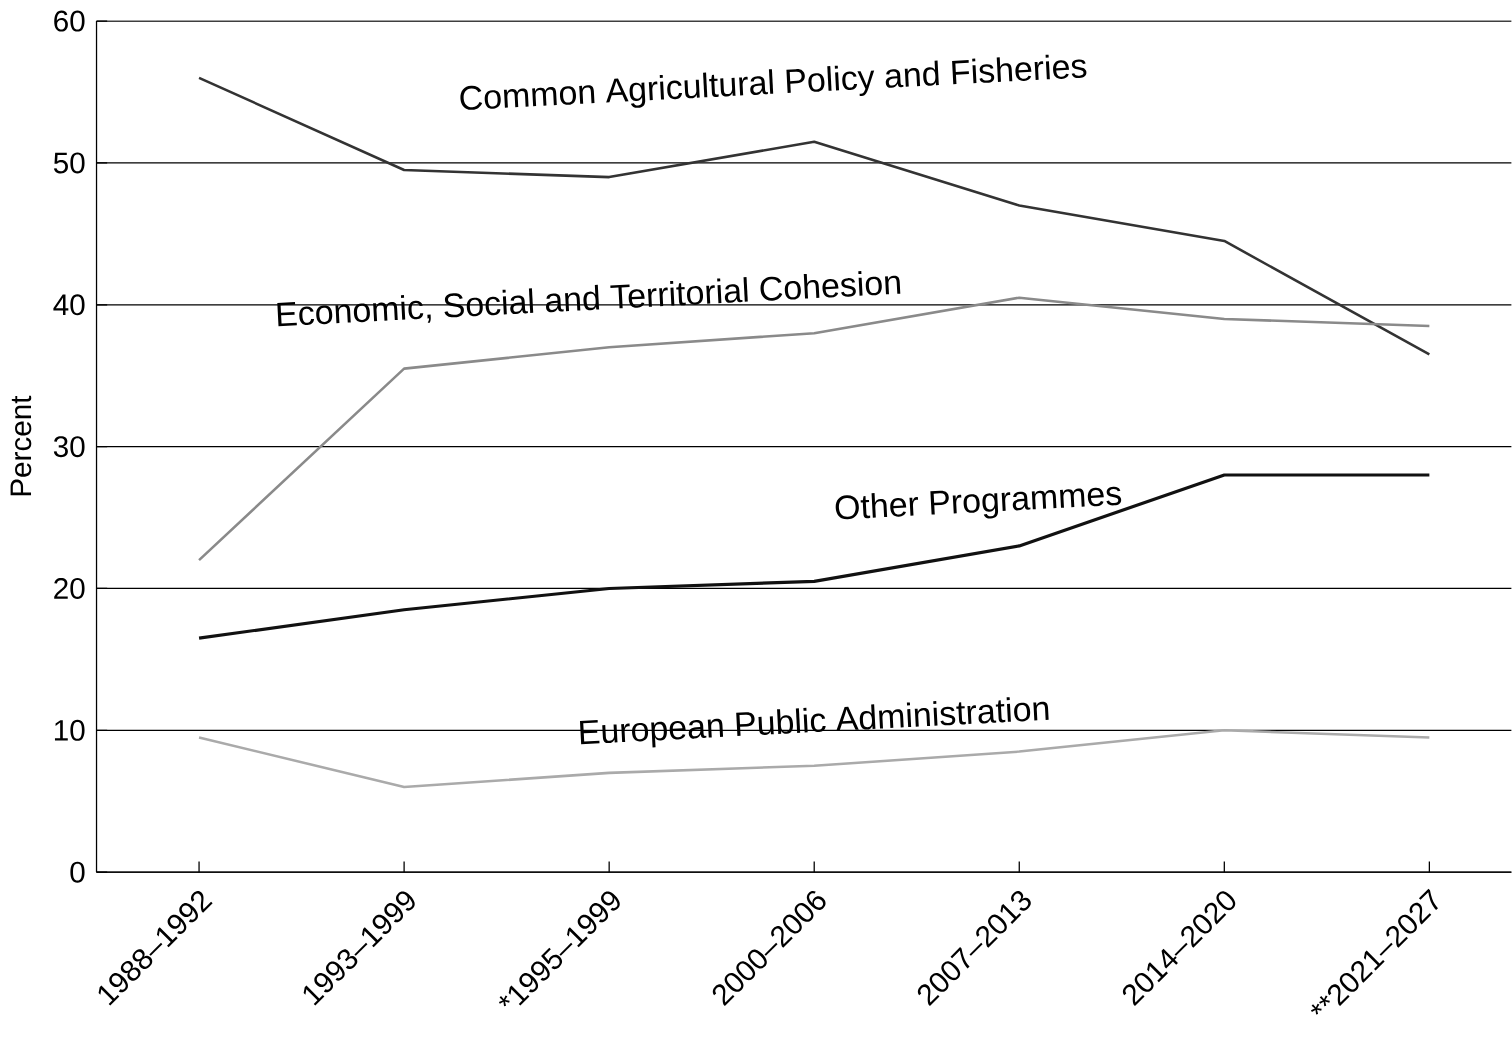 The height and width of the screenshot is (1039, 1512). I want to click on series-label: Economic, Social and Territorial Cohesion, so click(589, 299).